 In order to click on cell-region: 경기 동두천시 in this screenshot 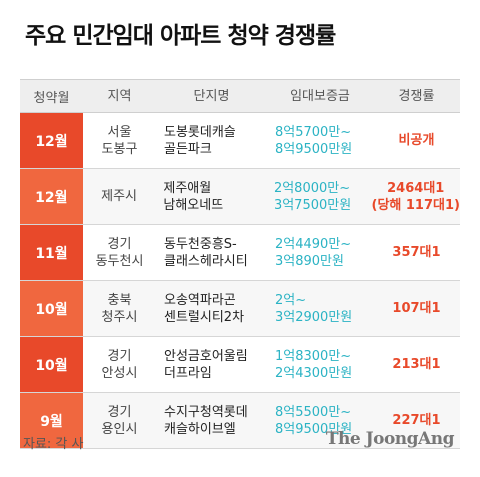, I will do `click(119, 253)`.